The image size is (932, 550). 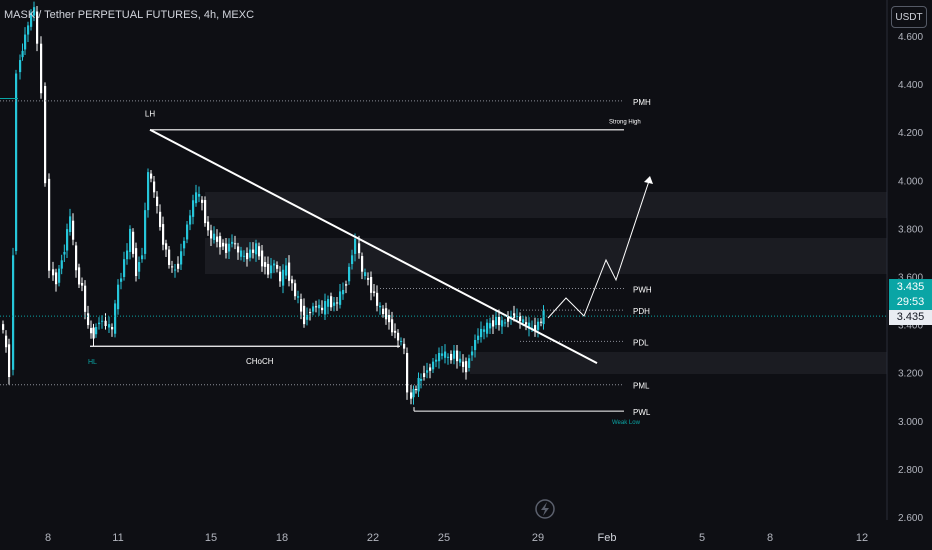 I want to click on currency-button: USDT, so click(x=909, y=17).